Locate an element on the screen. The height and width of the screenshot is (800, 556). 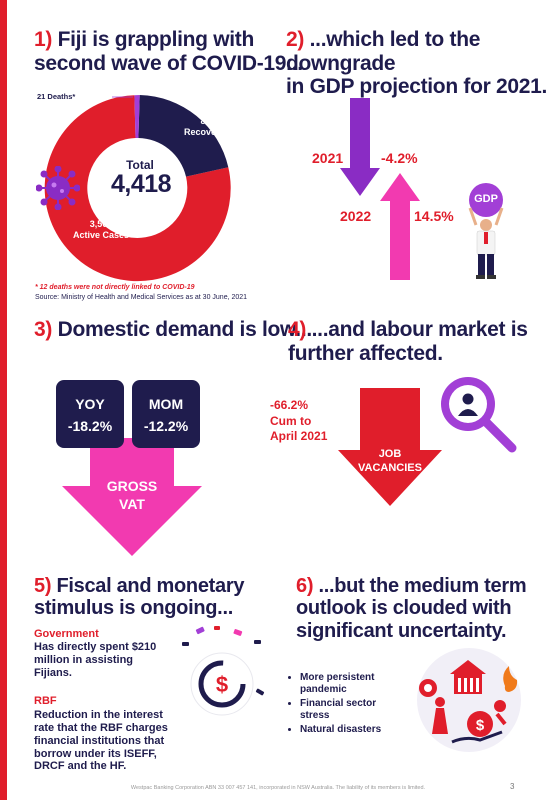
job-vacancies-label: JOB VACANCIES is located at coordinates (390, 461).